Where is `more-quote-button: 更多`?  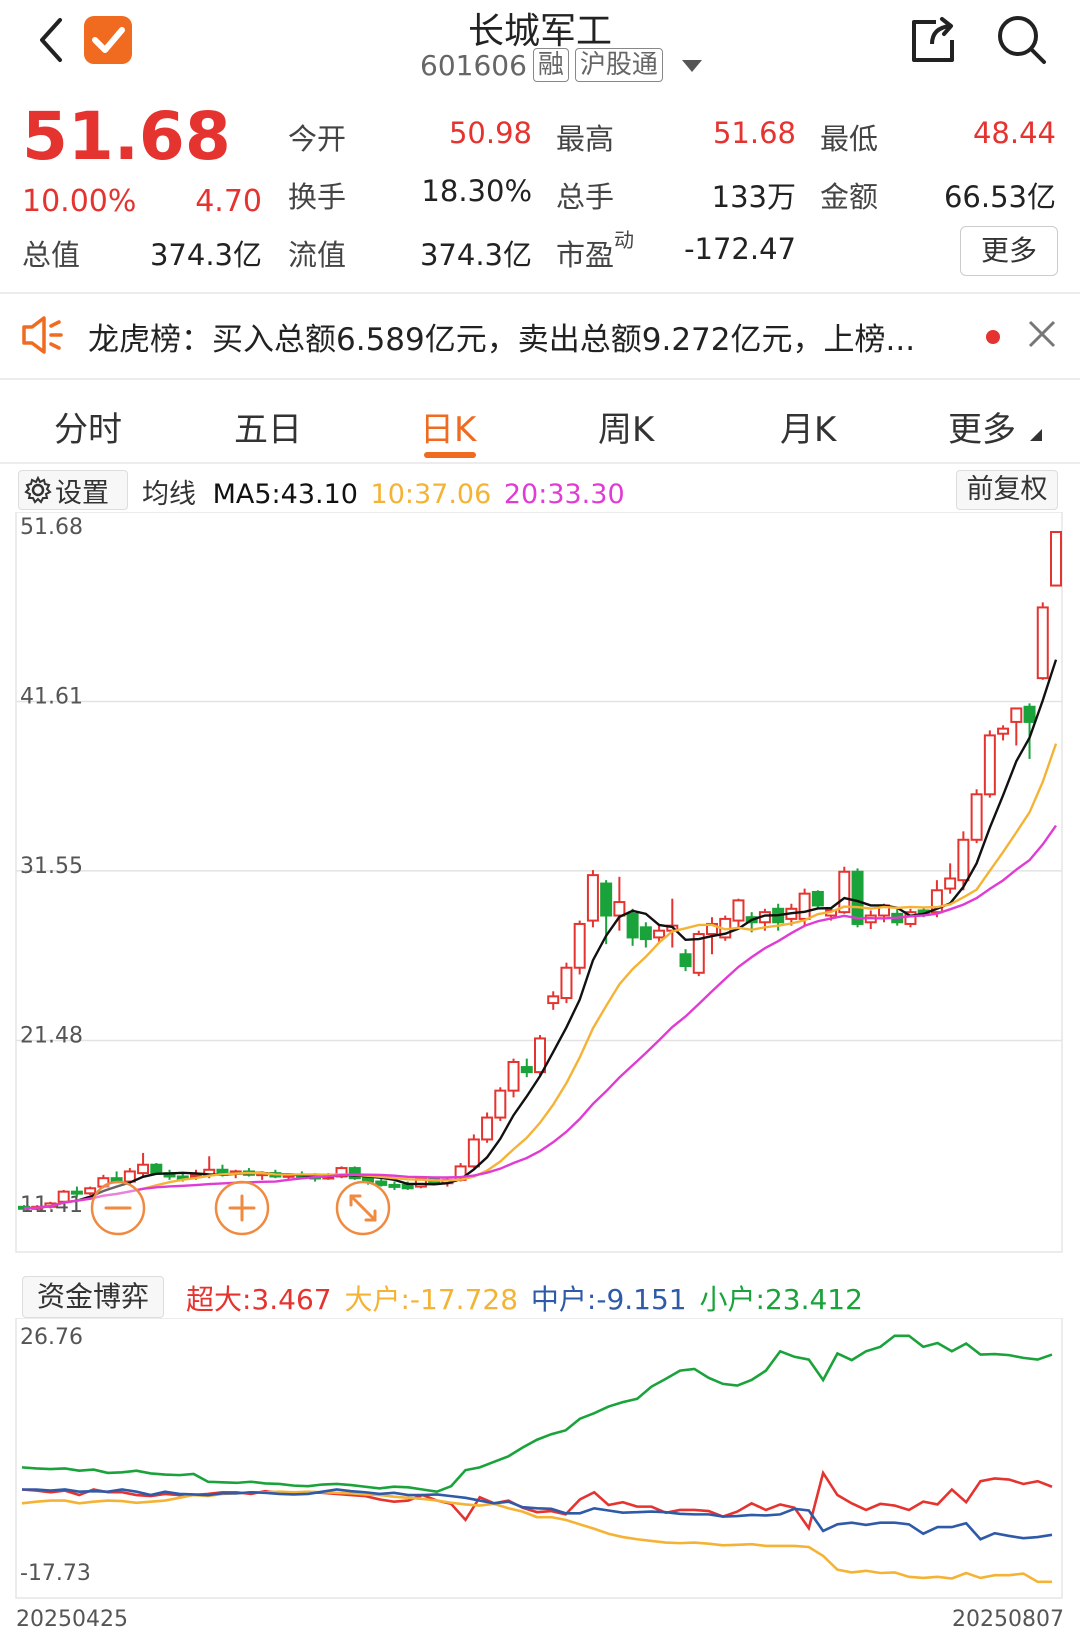 more-quote-button: 更多 is located at coordinates (1009, 251).